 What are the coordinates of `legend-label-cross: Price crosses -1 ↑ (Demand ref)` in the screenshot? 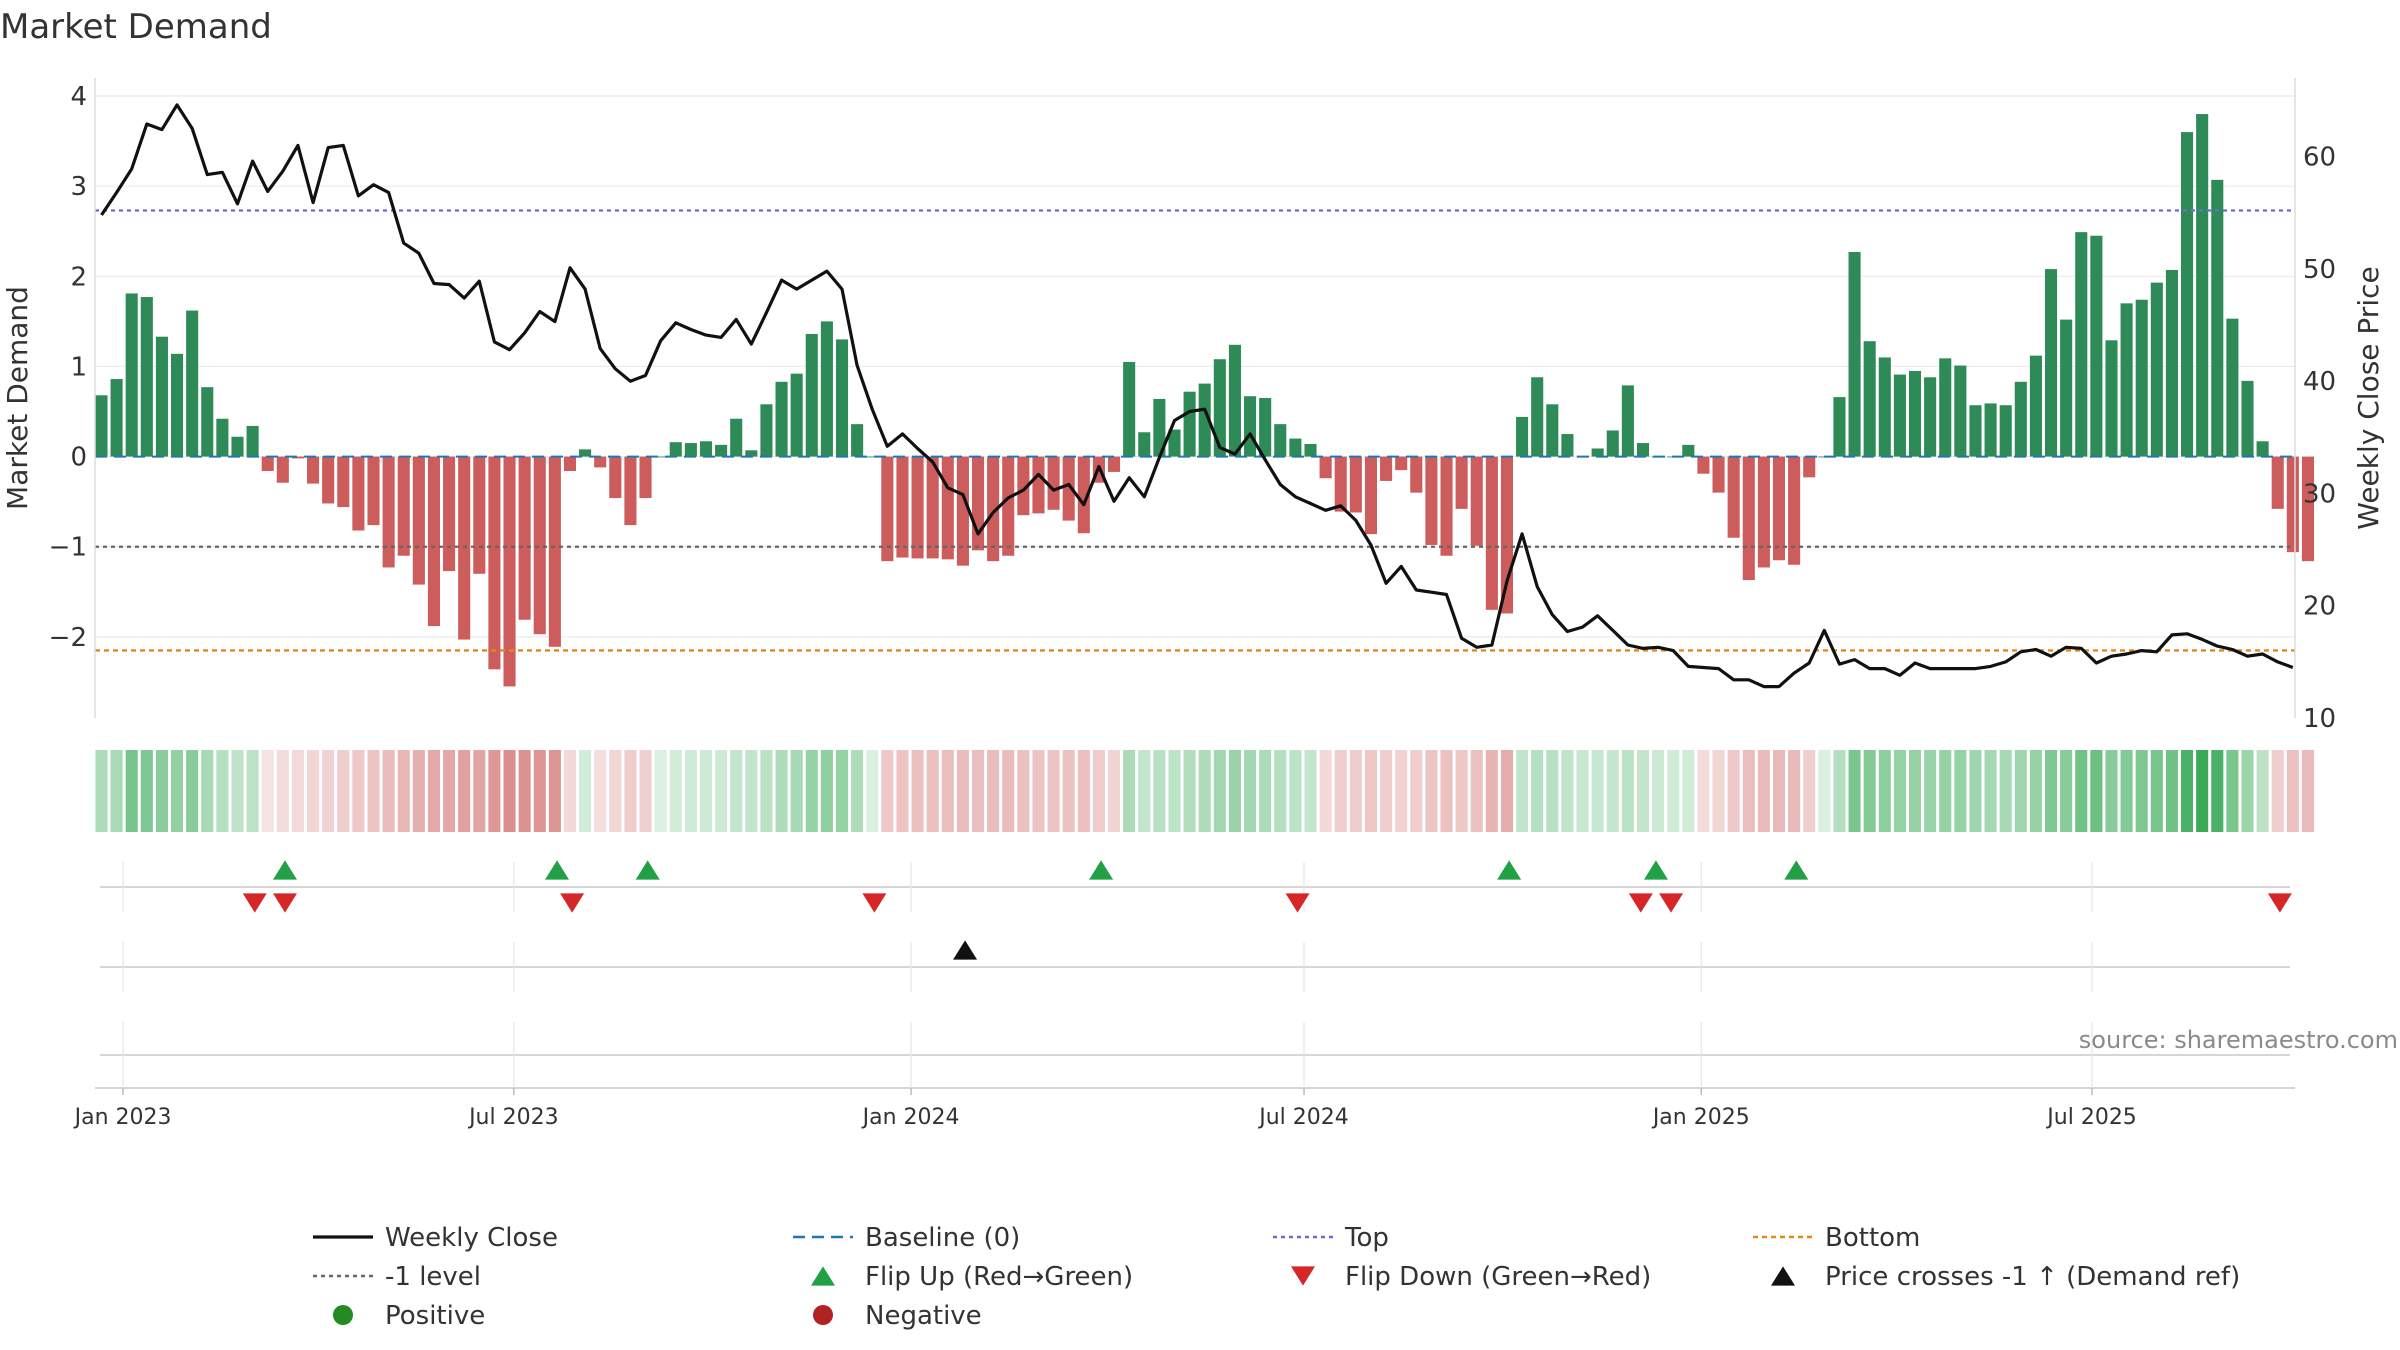 It's located at (2032, 1277).